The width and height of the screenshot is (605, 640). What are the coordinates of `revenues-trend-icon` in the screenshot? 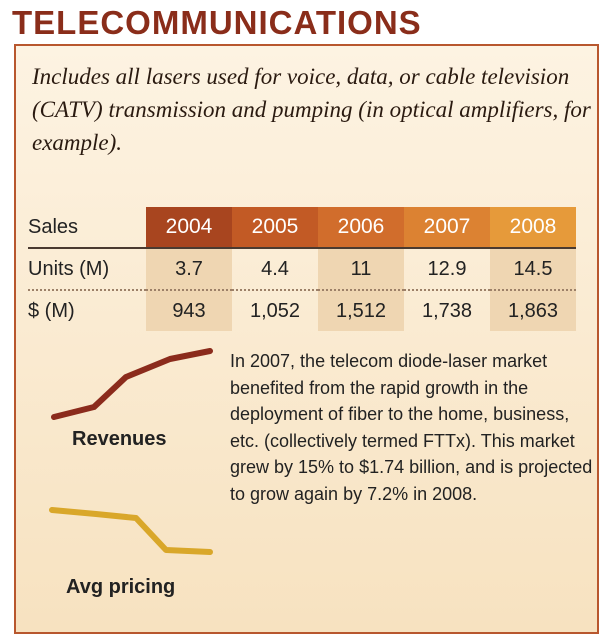 It's located at (132, 384).